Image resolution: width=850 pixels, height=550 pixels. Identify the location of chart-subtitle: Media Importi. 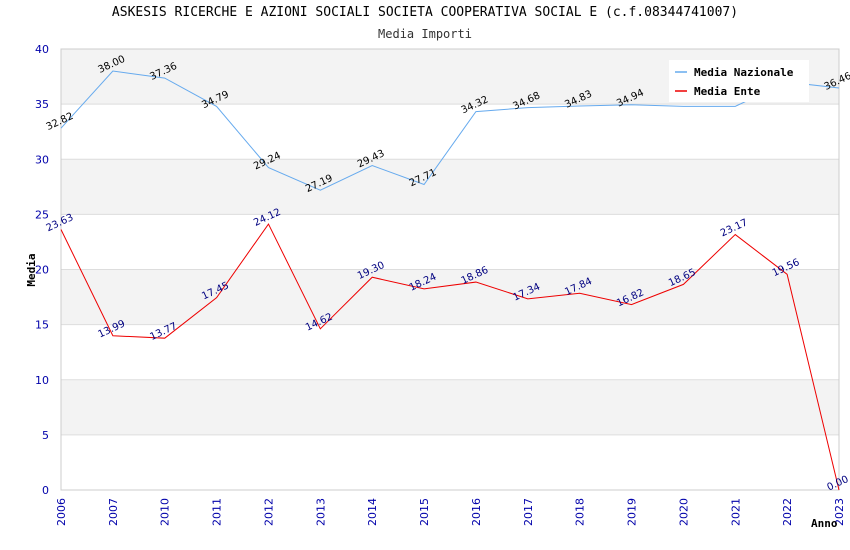
(425, 34).